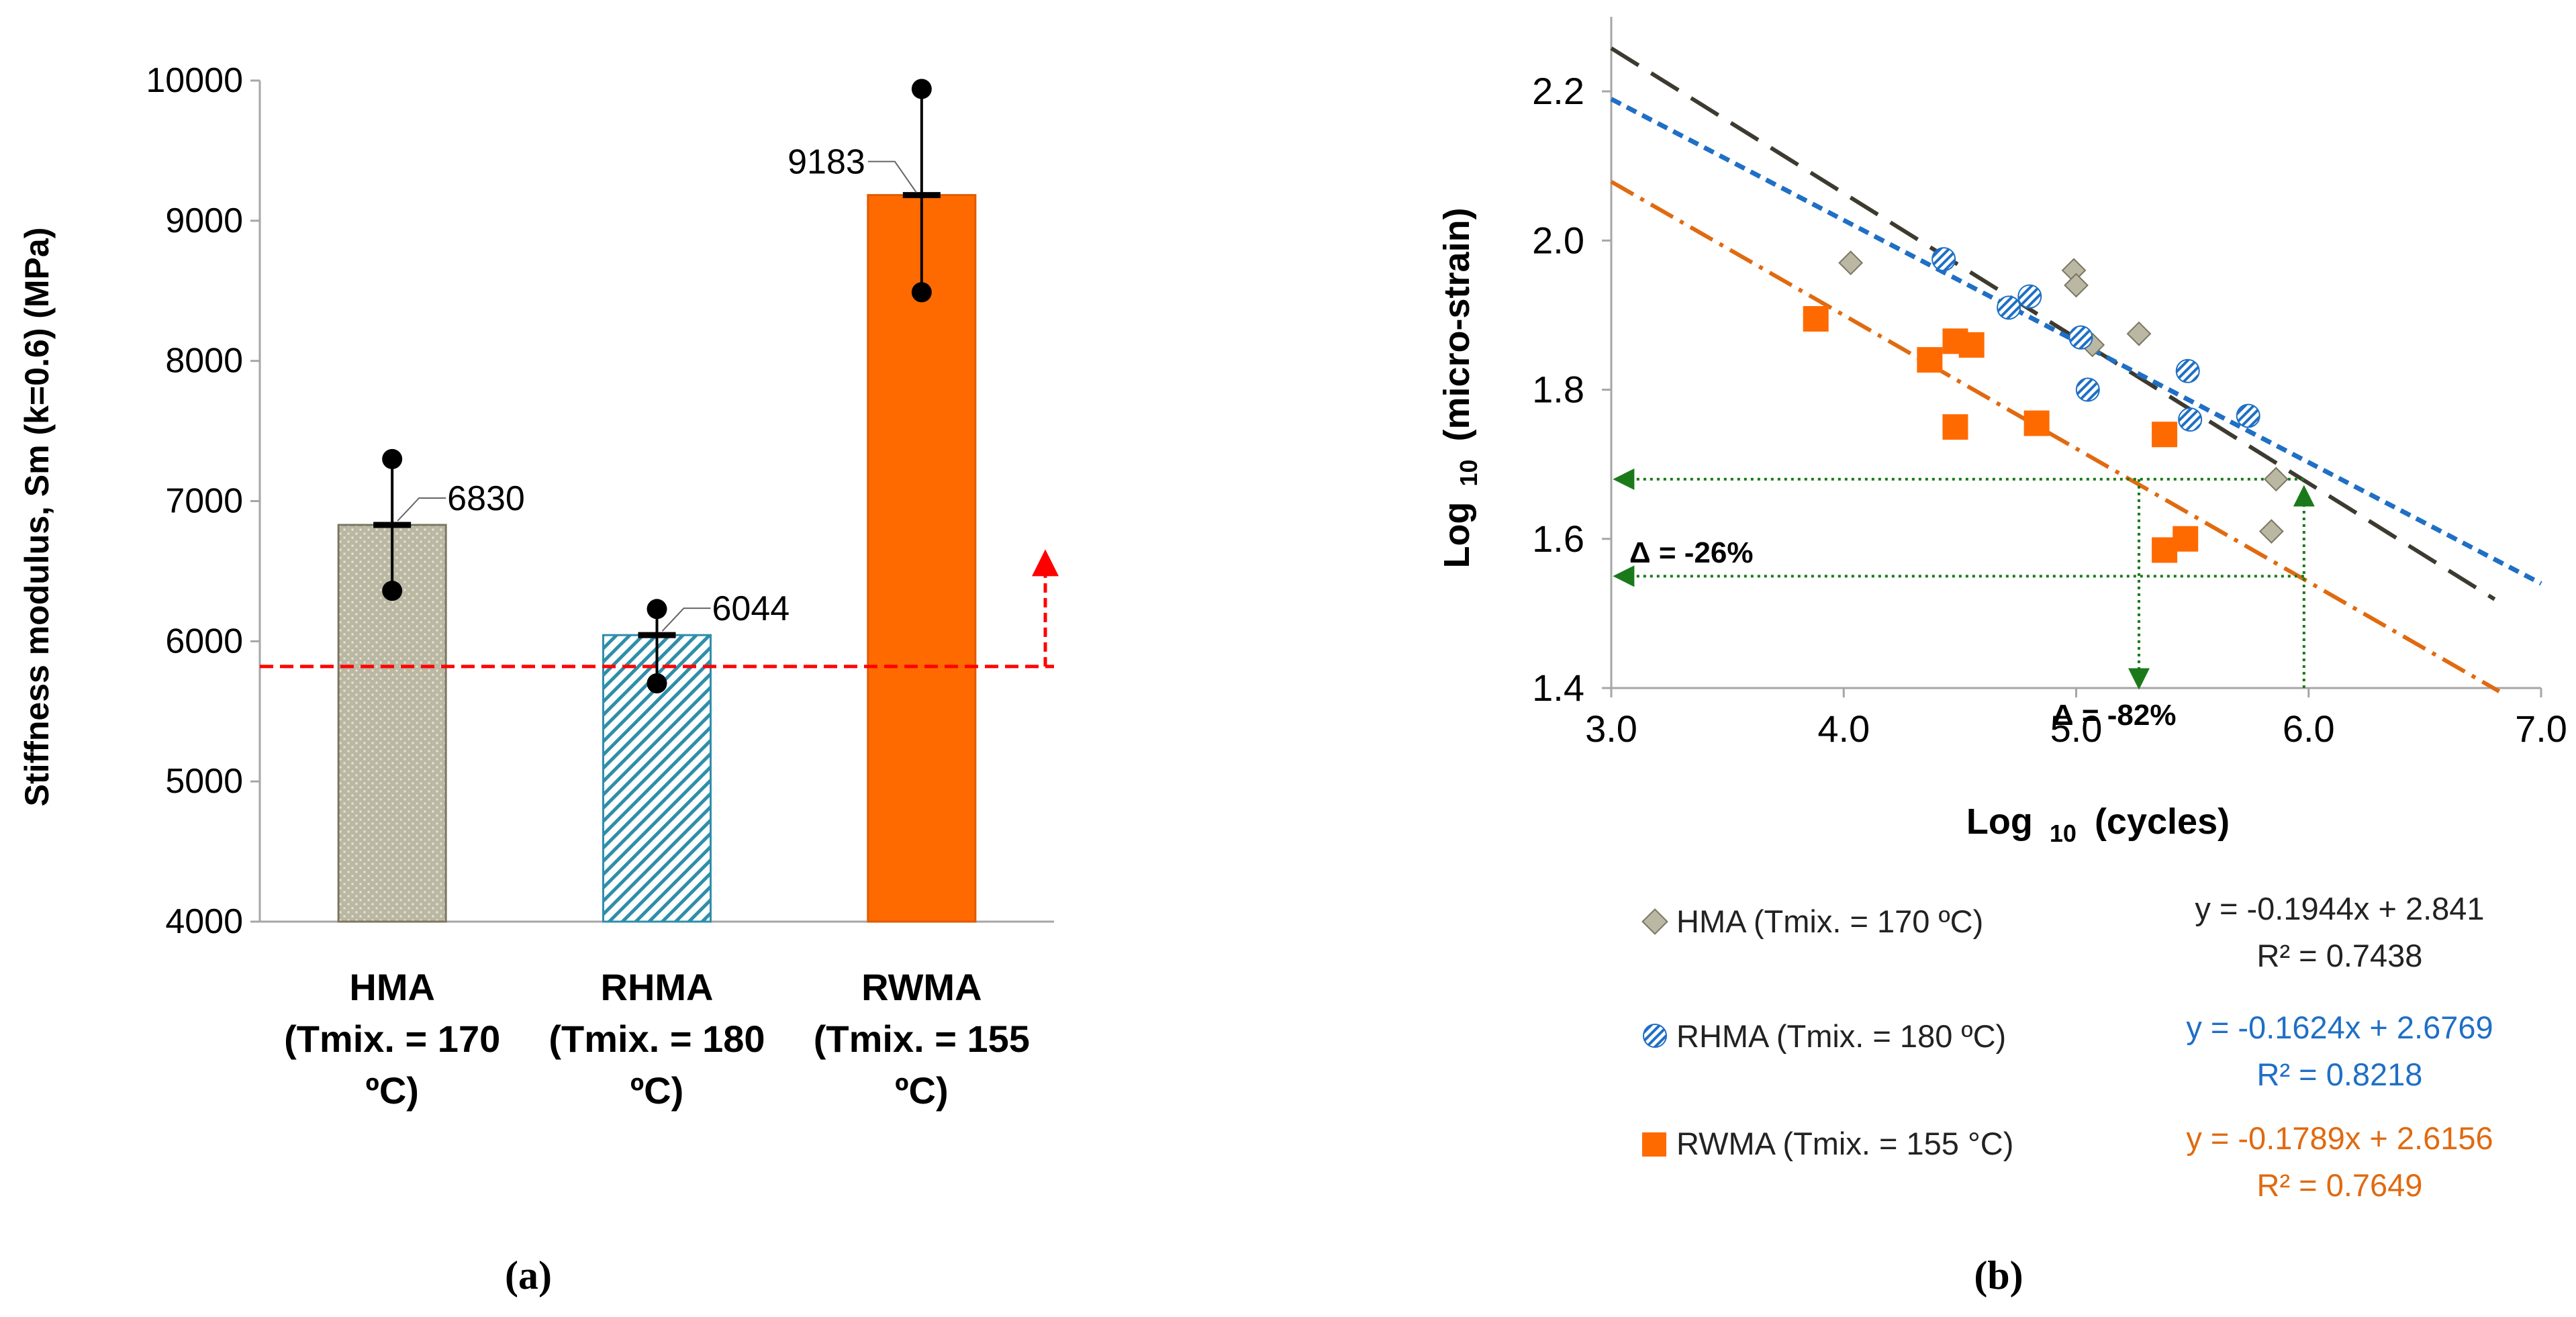 Image resolution: width=2576 pixels, height=1317 pixels. What do you see at coordinates (922, 1039) in the screenshot?
I see `category-label-rwma: (Tmix. = 155` at bounding box center [922, 1039].